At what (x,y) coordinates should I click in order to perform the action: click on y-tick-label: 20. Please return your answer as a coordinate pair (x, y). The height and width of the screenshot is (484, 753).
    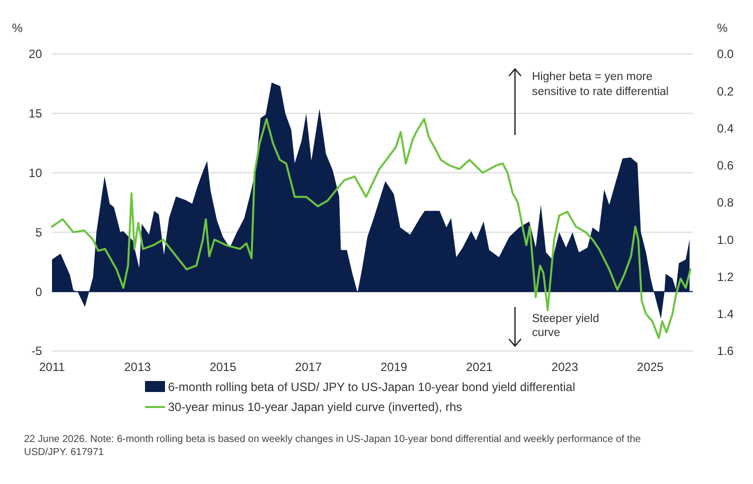
    Looking at the image, I should click on (35, 54).